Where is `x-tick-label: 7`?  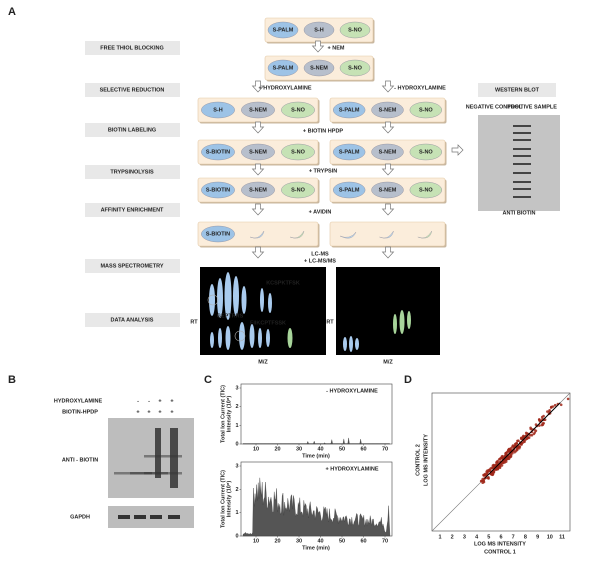
x-tick-label: 7 is located at coordinates (513, 537).